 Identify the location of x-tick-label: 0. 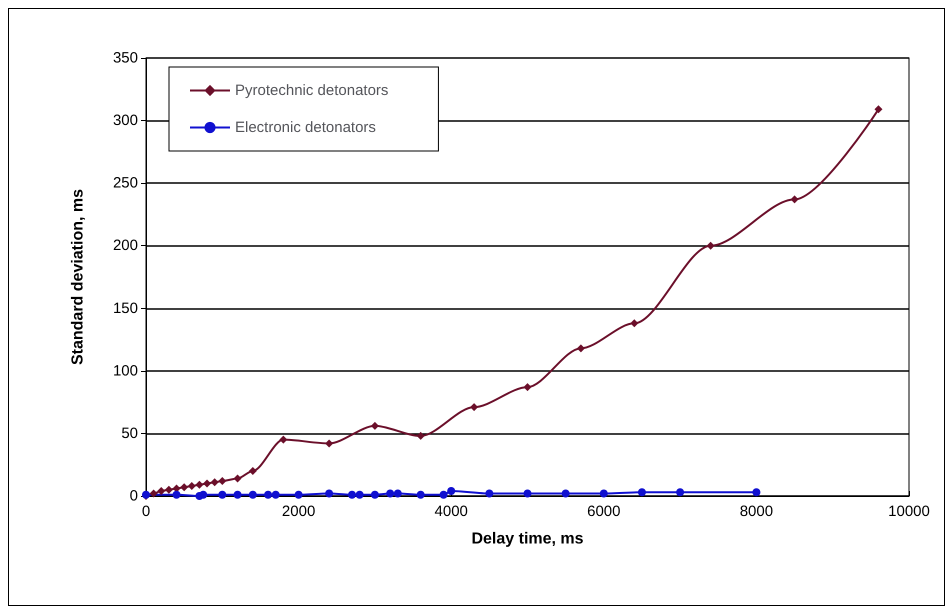
(146, 511).